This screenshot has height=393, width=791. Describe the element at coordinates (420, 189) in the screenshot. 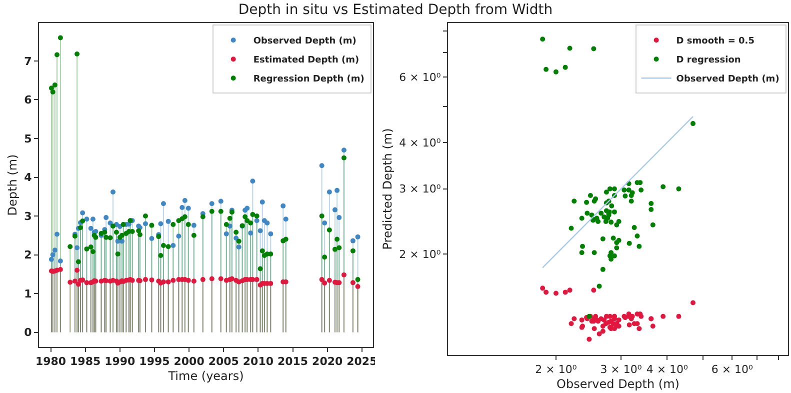

I see `y-tick-label: 3 × 10⁰` at that location.